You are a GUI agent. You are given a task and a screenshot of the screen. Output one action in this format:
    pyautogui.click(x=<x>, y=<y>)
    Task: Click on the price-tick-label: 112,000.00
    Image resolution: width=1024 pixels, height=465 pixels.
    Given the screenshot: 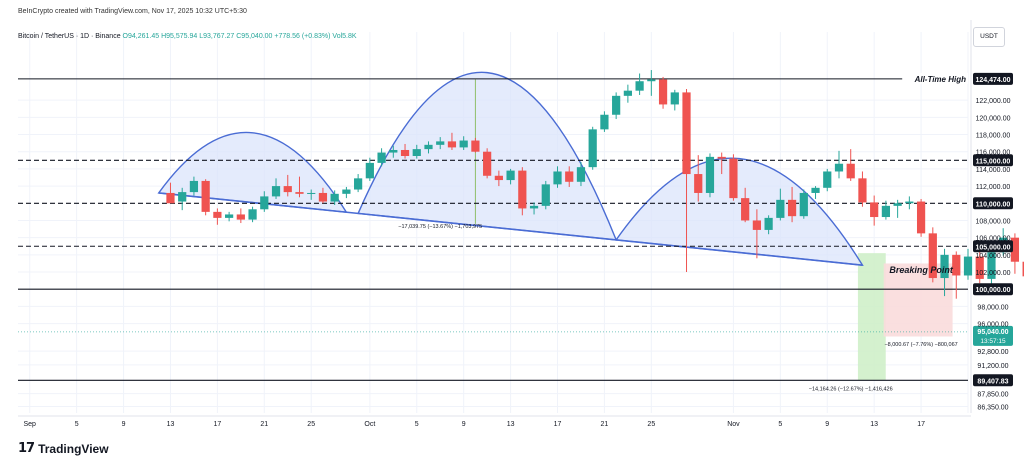 What is the action you would take?
    pyautogui.click(x=993, y=187)
    